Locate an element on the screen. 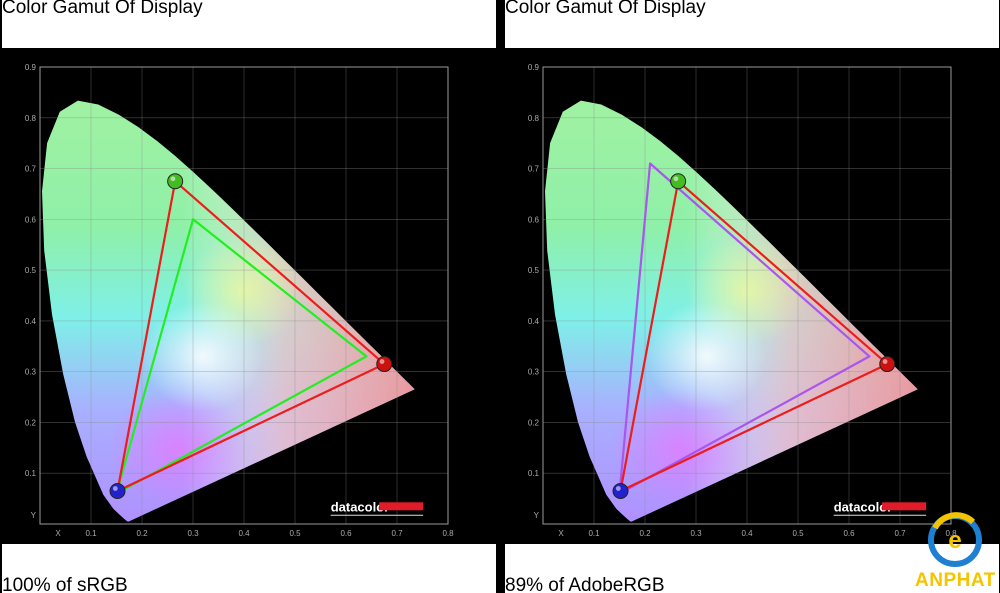 Image resolution: width=1000 pixels, height=593 pixels. brand-text: ANPHAT is located at coordinates (955, 580).